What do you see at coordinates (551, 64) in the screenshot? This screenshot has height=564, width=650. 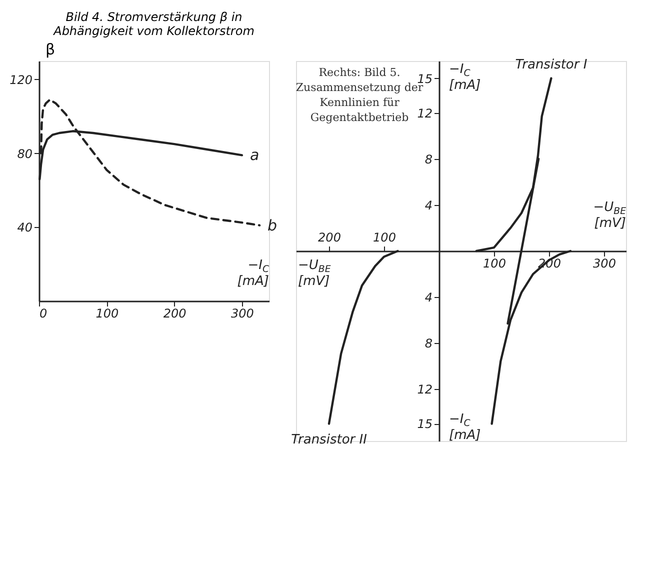 I see `series-label: Transistor I` at bounding box center [551, 64].